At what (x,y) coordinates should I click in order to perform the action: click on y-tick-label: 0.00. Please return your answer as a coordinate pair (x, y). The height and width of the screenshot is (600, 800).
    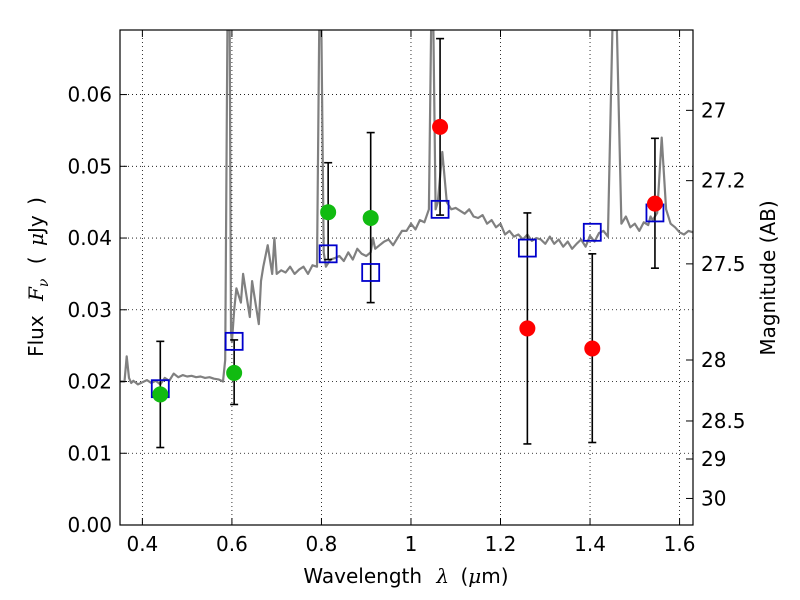
    Looking at the image, I should click on (89, 525).